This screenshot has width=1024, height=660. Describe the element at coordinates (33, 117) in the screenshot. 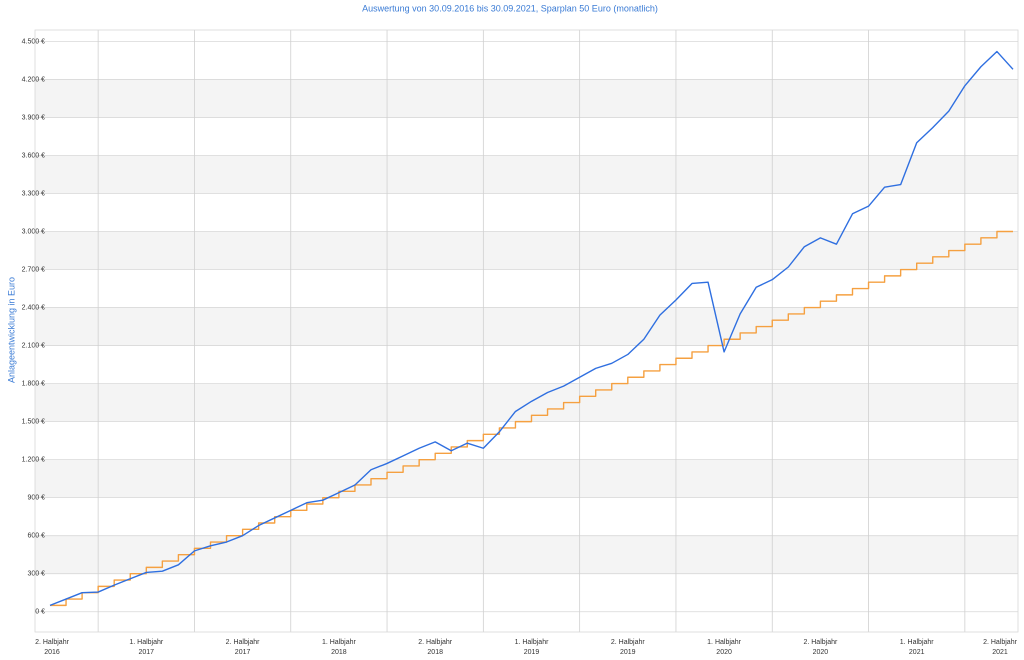

I see `y-tick-label: 3.900 €` at that location.